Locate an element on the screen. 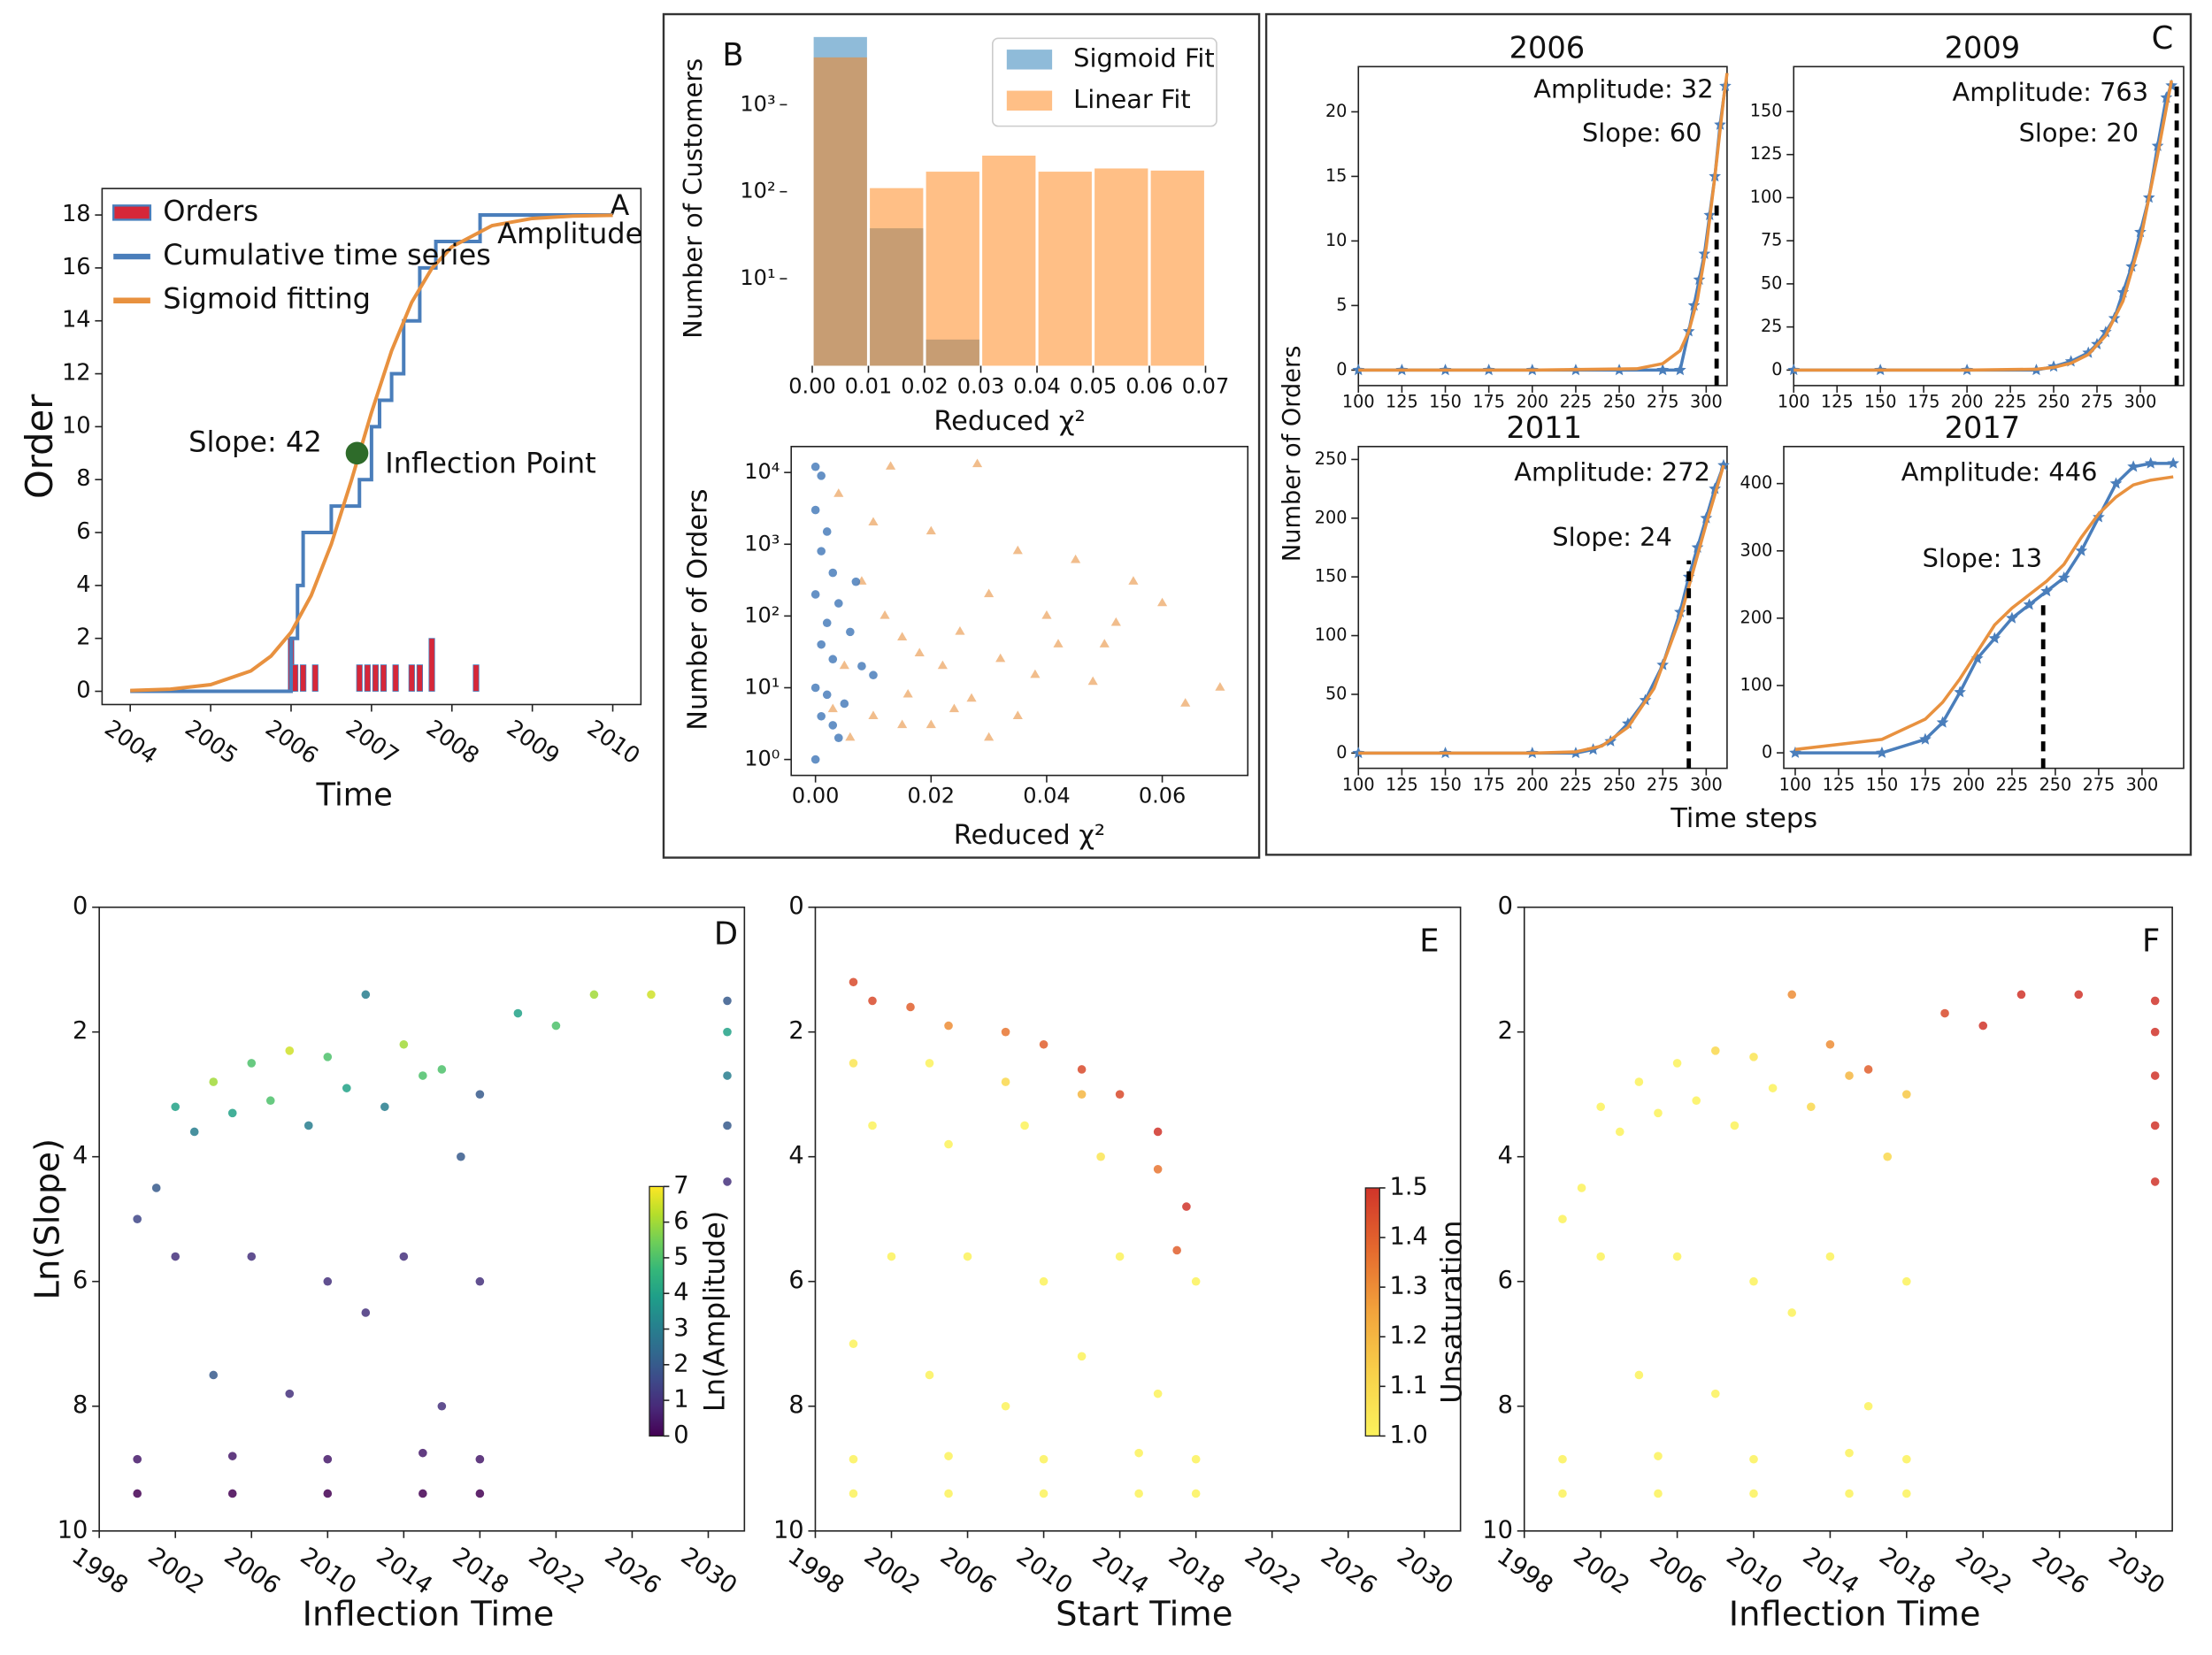  x-tick-label: 100 is located at coordinates (1796, 784).